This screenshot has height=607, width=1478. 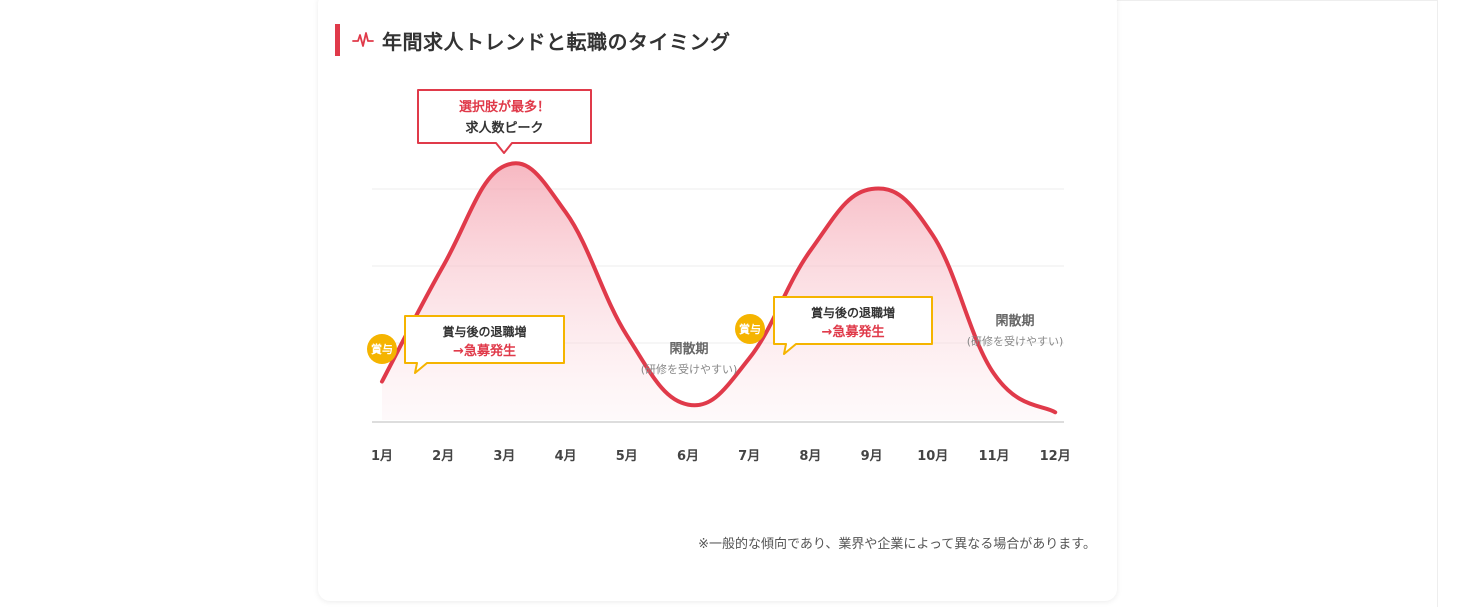 I want to click on footnote: ※一般的な傾向であり、業界や企業によって異なる場合があります。, so click(x=897, y=544).